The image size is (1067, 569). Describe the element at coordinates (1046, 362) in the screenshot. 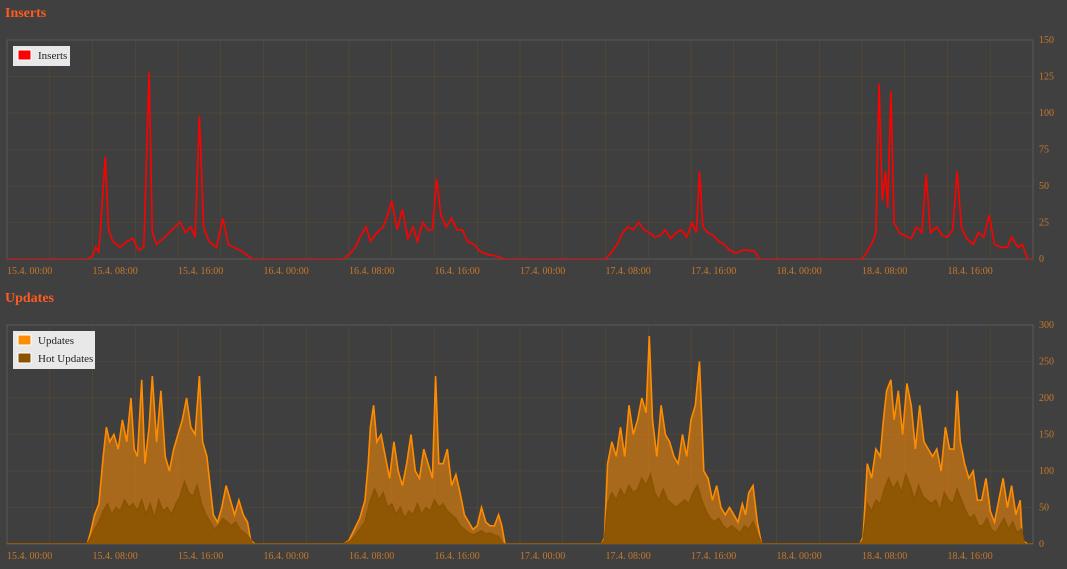

I see `y-tick-label: 250` at that location.